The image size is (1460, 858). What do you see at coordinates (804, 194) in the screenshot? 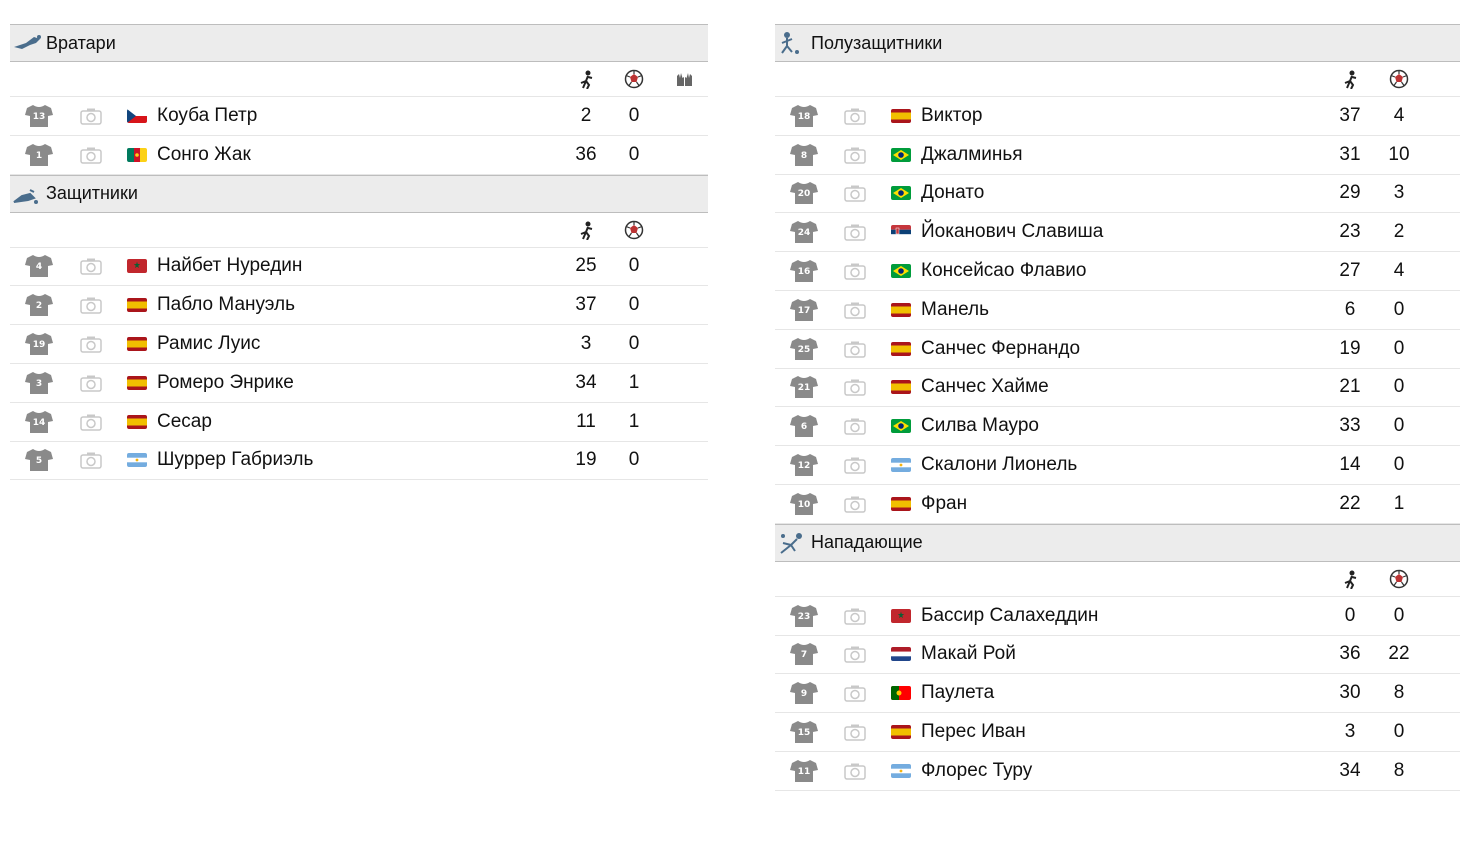
I see `svg-text: 20` at bounding box center [804, 194].